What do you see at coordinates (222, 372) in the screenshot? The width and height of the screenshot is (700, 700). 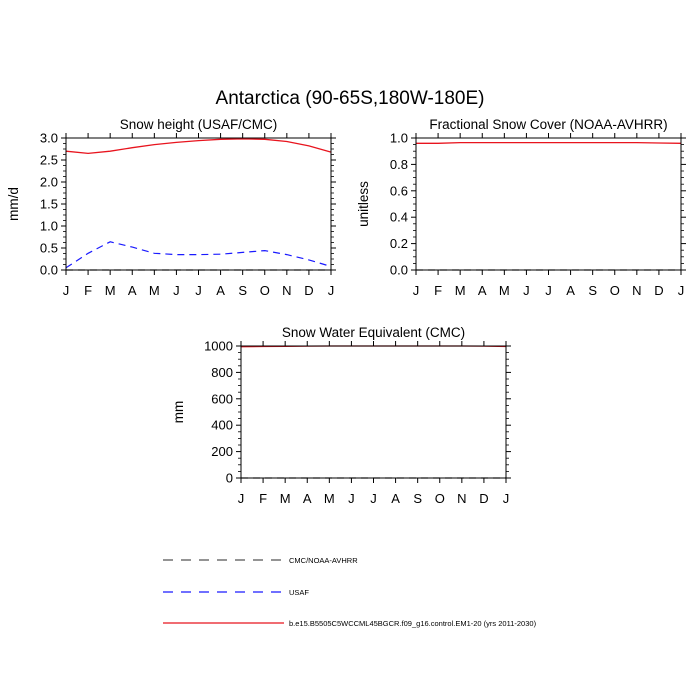 I see `y-tick-label: 800` at bounding box center [222, 372].